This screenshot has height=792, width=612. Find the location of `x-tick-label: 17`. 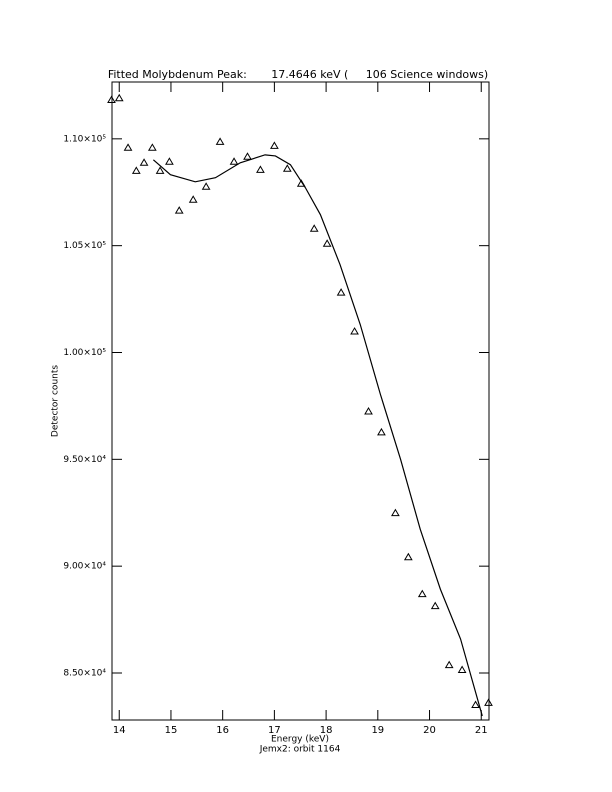

x-tick-label: 17 is located at coordinates (274, 730).